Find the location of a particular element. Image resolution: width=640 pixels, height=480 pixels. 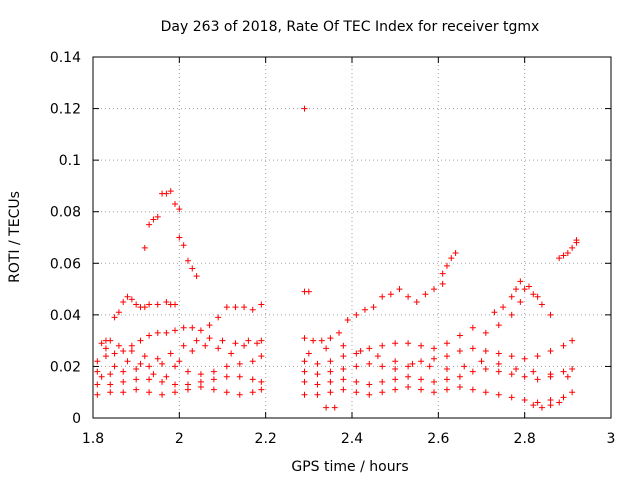

x-tick-label: 2 is located at coordinates (179, 439).